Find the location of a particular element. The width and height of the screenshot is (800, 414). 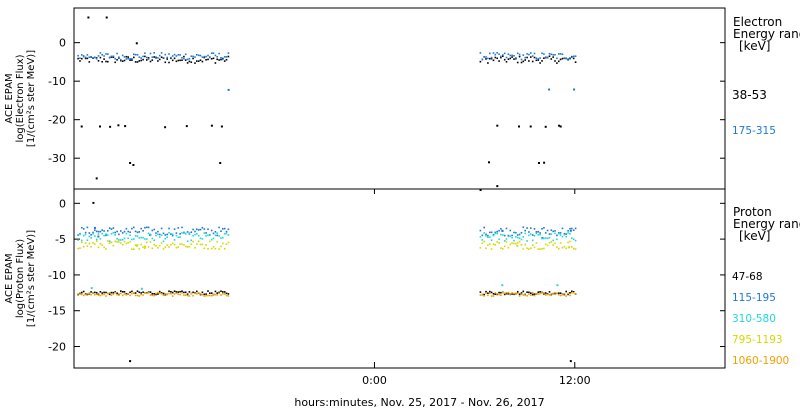

electron-legend-header-line: [keV] is located at coordinates (754, 46).